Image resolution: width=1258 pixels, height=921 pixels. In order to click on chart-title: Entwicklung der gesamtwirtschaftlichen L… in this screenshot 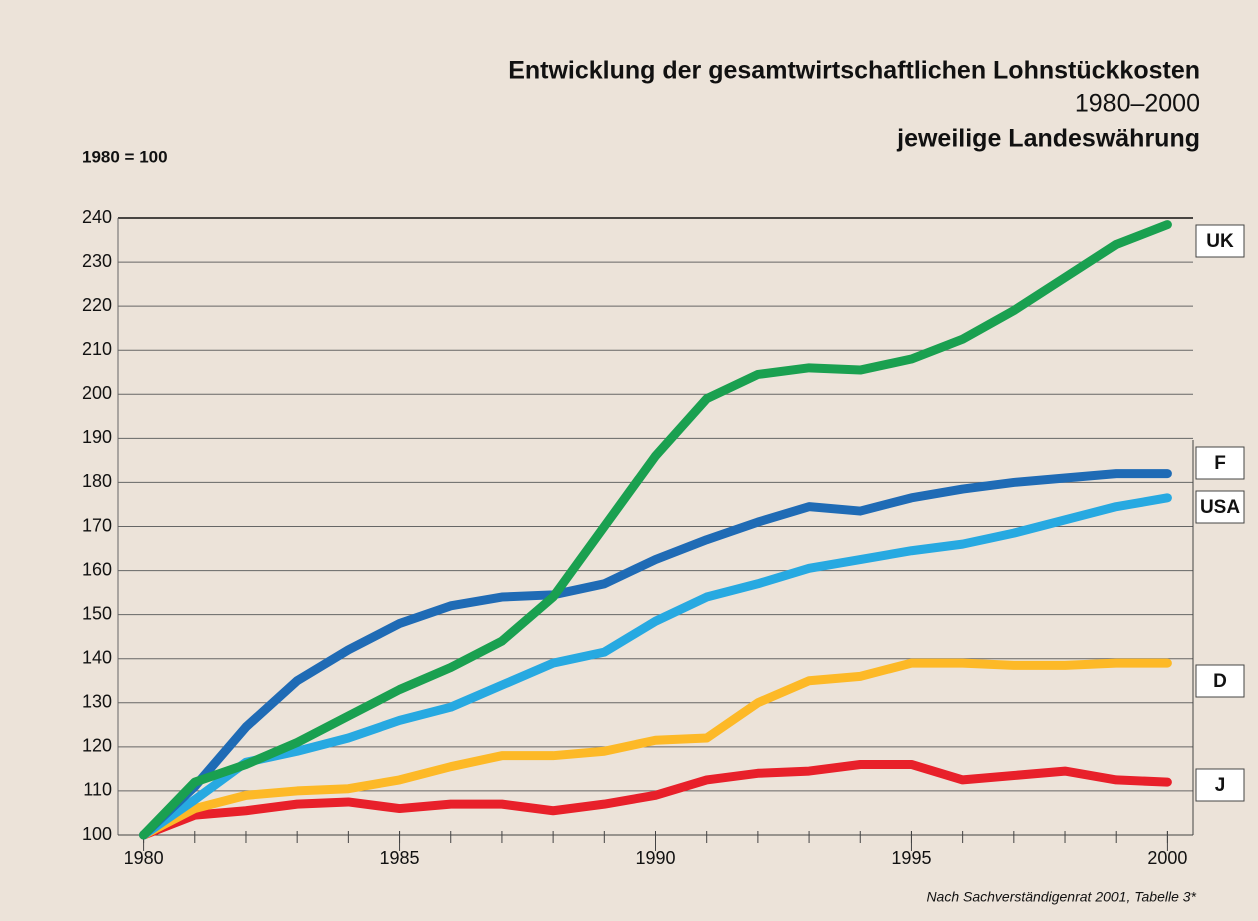, I will do `click(854, 71)`.